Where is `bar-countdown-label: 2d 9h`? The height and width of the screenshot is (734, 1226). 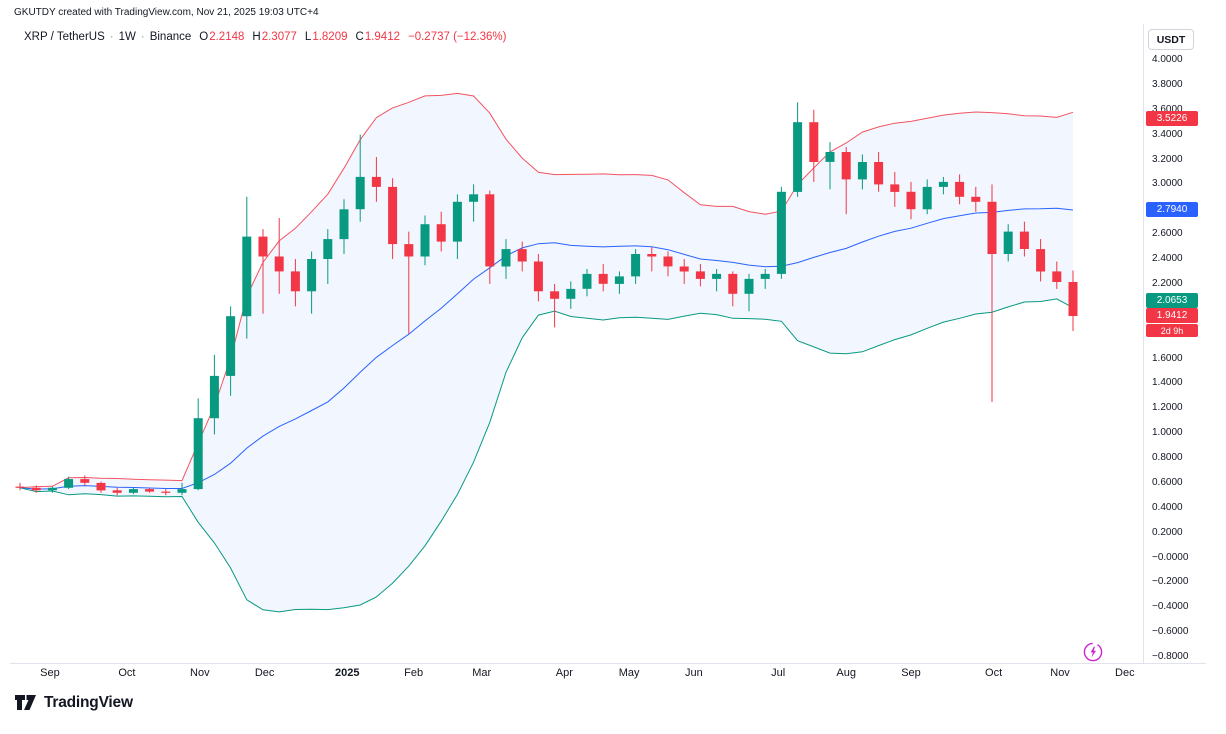
bar-countdown-label: 2d 9h is located at coordinates (1172, 331).